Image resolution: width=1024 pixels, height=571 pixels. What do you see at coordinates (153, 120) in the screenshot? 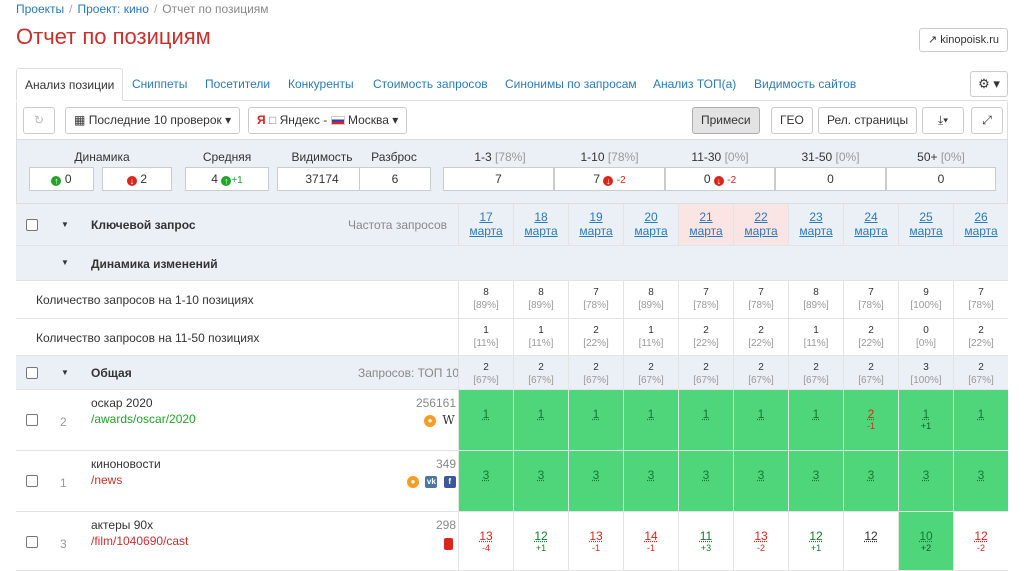
I see `period-dropdown: ▦ Последние 10 проверок ▾` at bounding box center [153, 120].